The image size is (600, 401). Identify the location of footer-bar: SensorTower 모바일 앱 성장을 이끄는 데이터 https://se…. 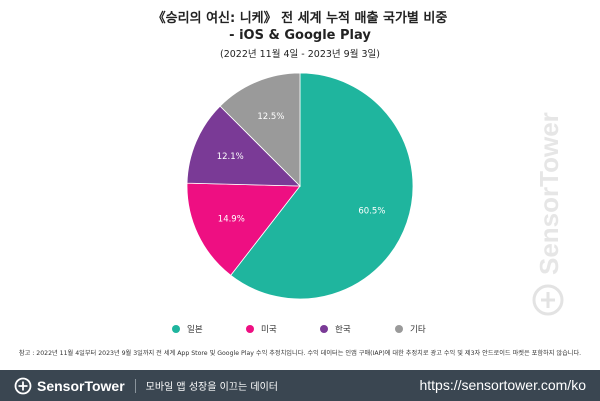
(300, 385).